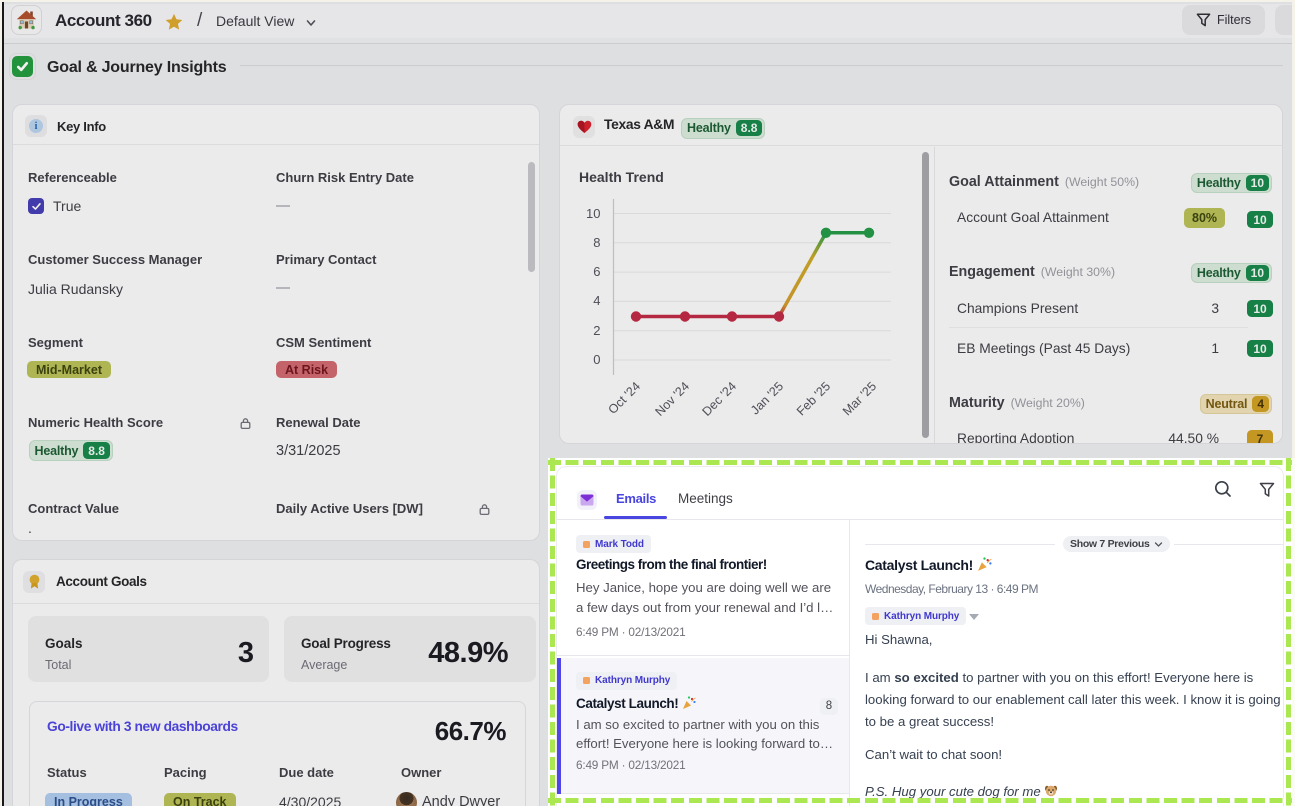 This screenshot has height=806, width=1295. Describe the element at coordinates (596, 271) in the screenshot. I see `svg-text: 6` at that location.